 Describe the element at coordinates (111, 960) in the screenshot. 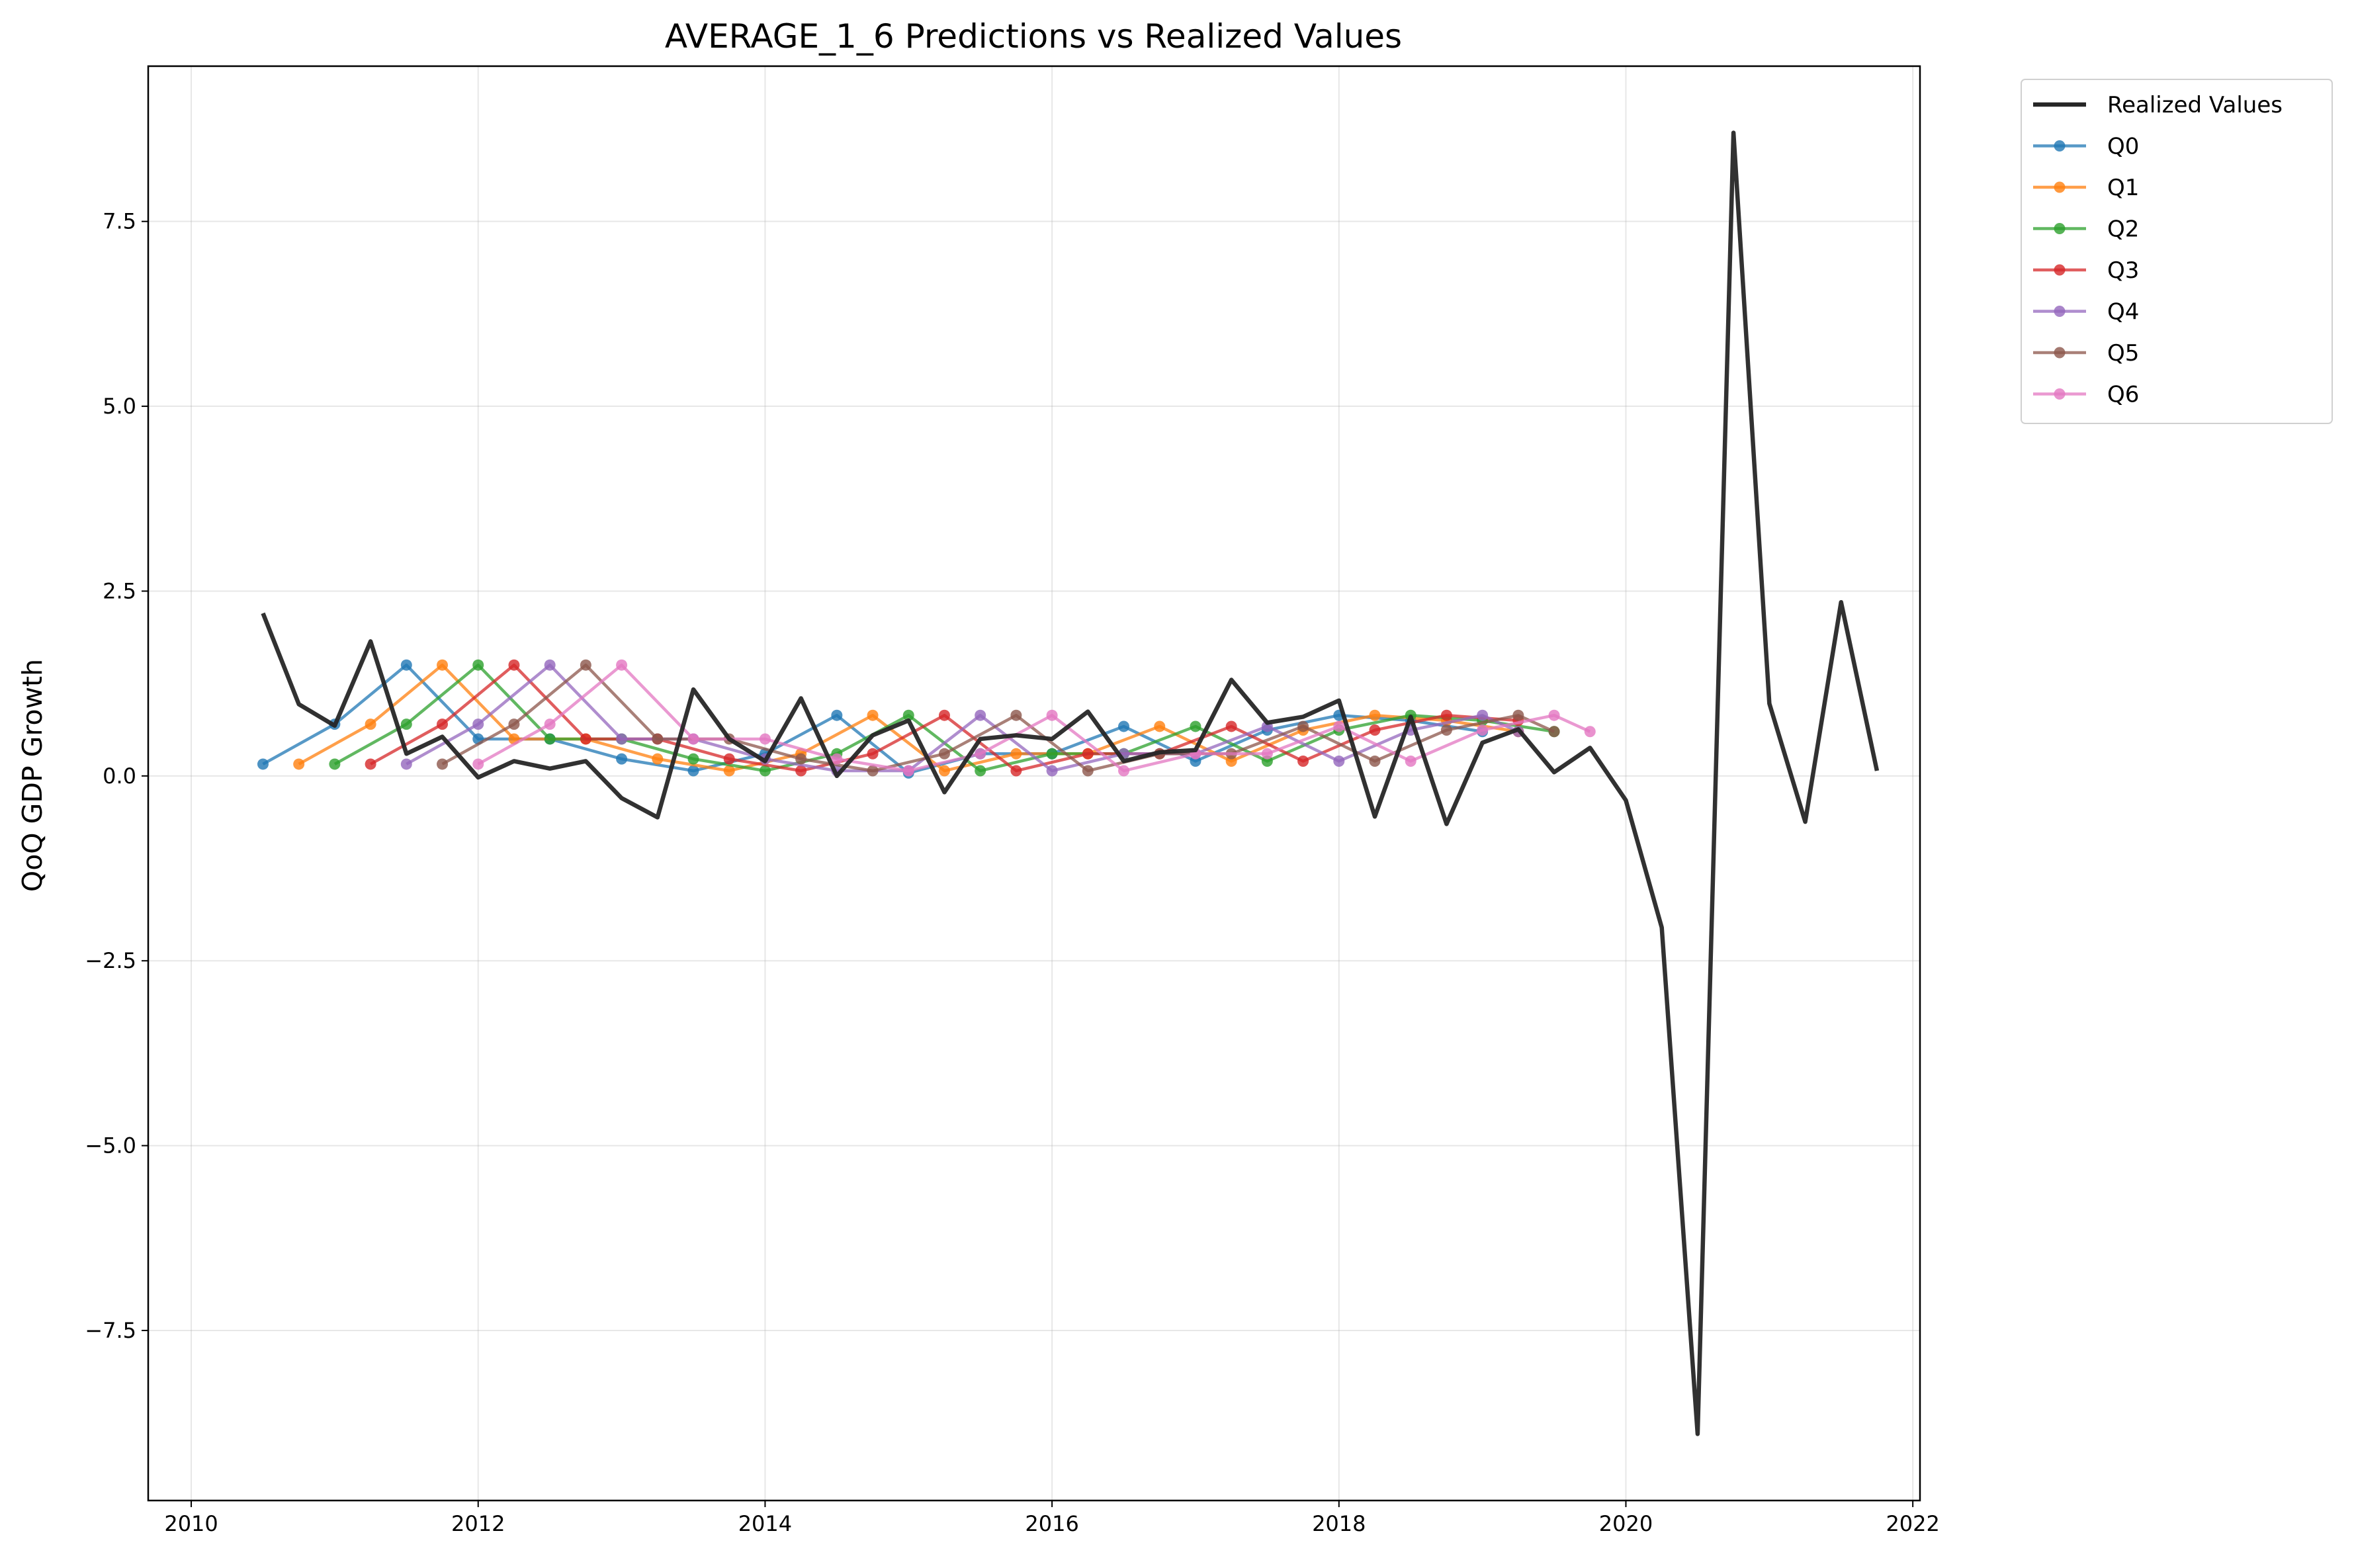

I see `y-tick-label: −2.5` at that location.